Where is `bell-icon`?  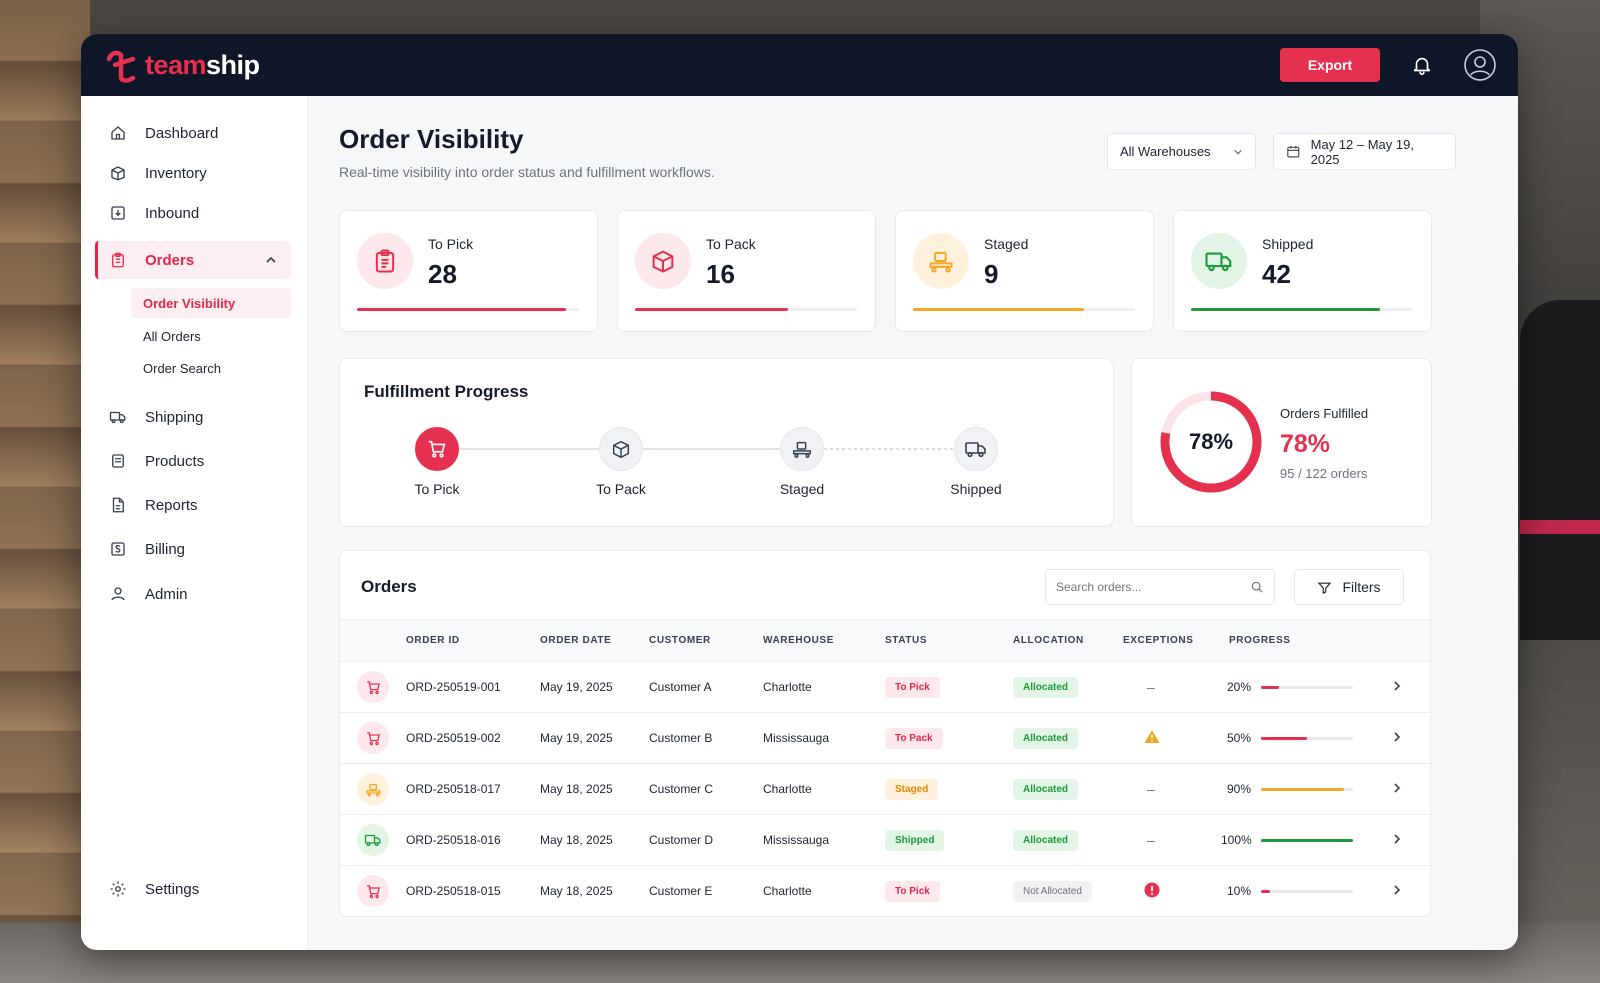 bell-icon is located at coordinates (1422, 65).